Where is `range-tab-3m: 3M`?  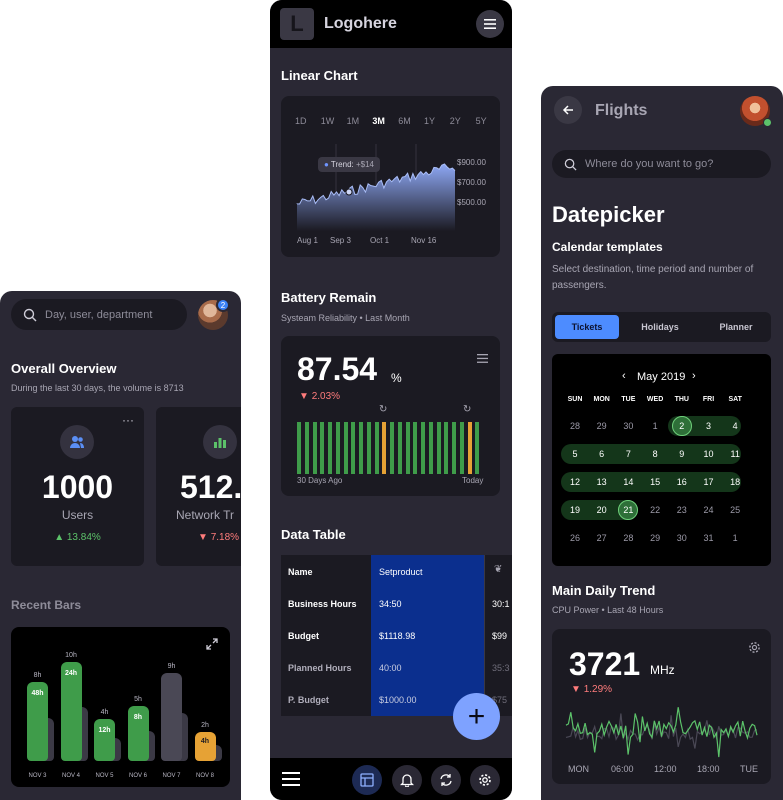
range-tab-3m: 3M is located at coordinates (378, 121).